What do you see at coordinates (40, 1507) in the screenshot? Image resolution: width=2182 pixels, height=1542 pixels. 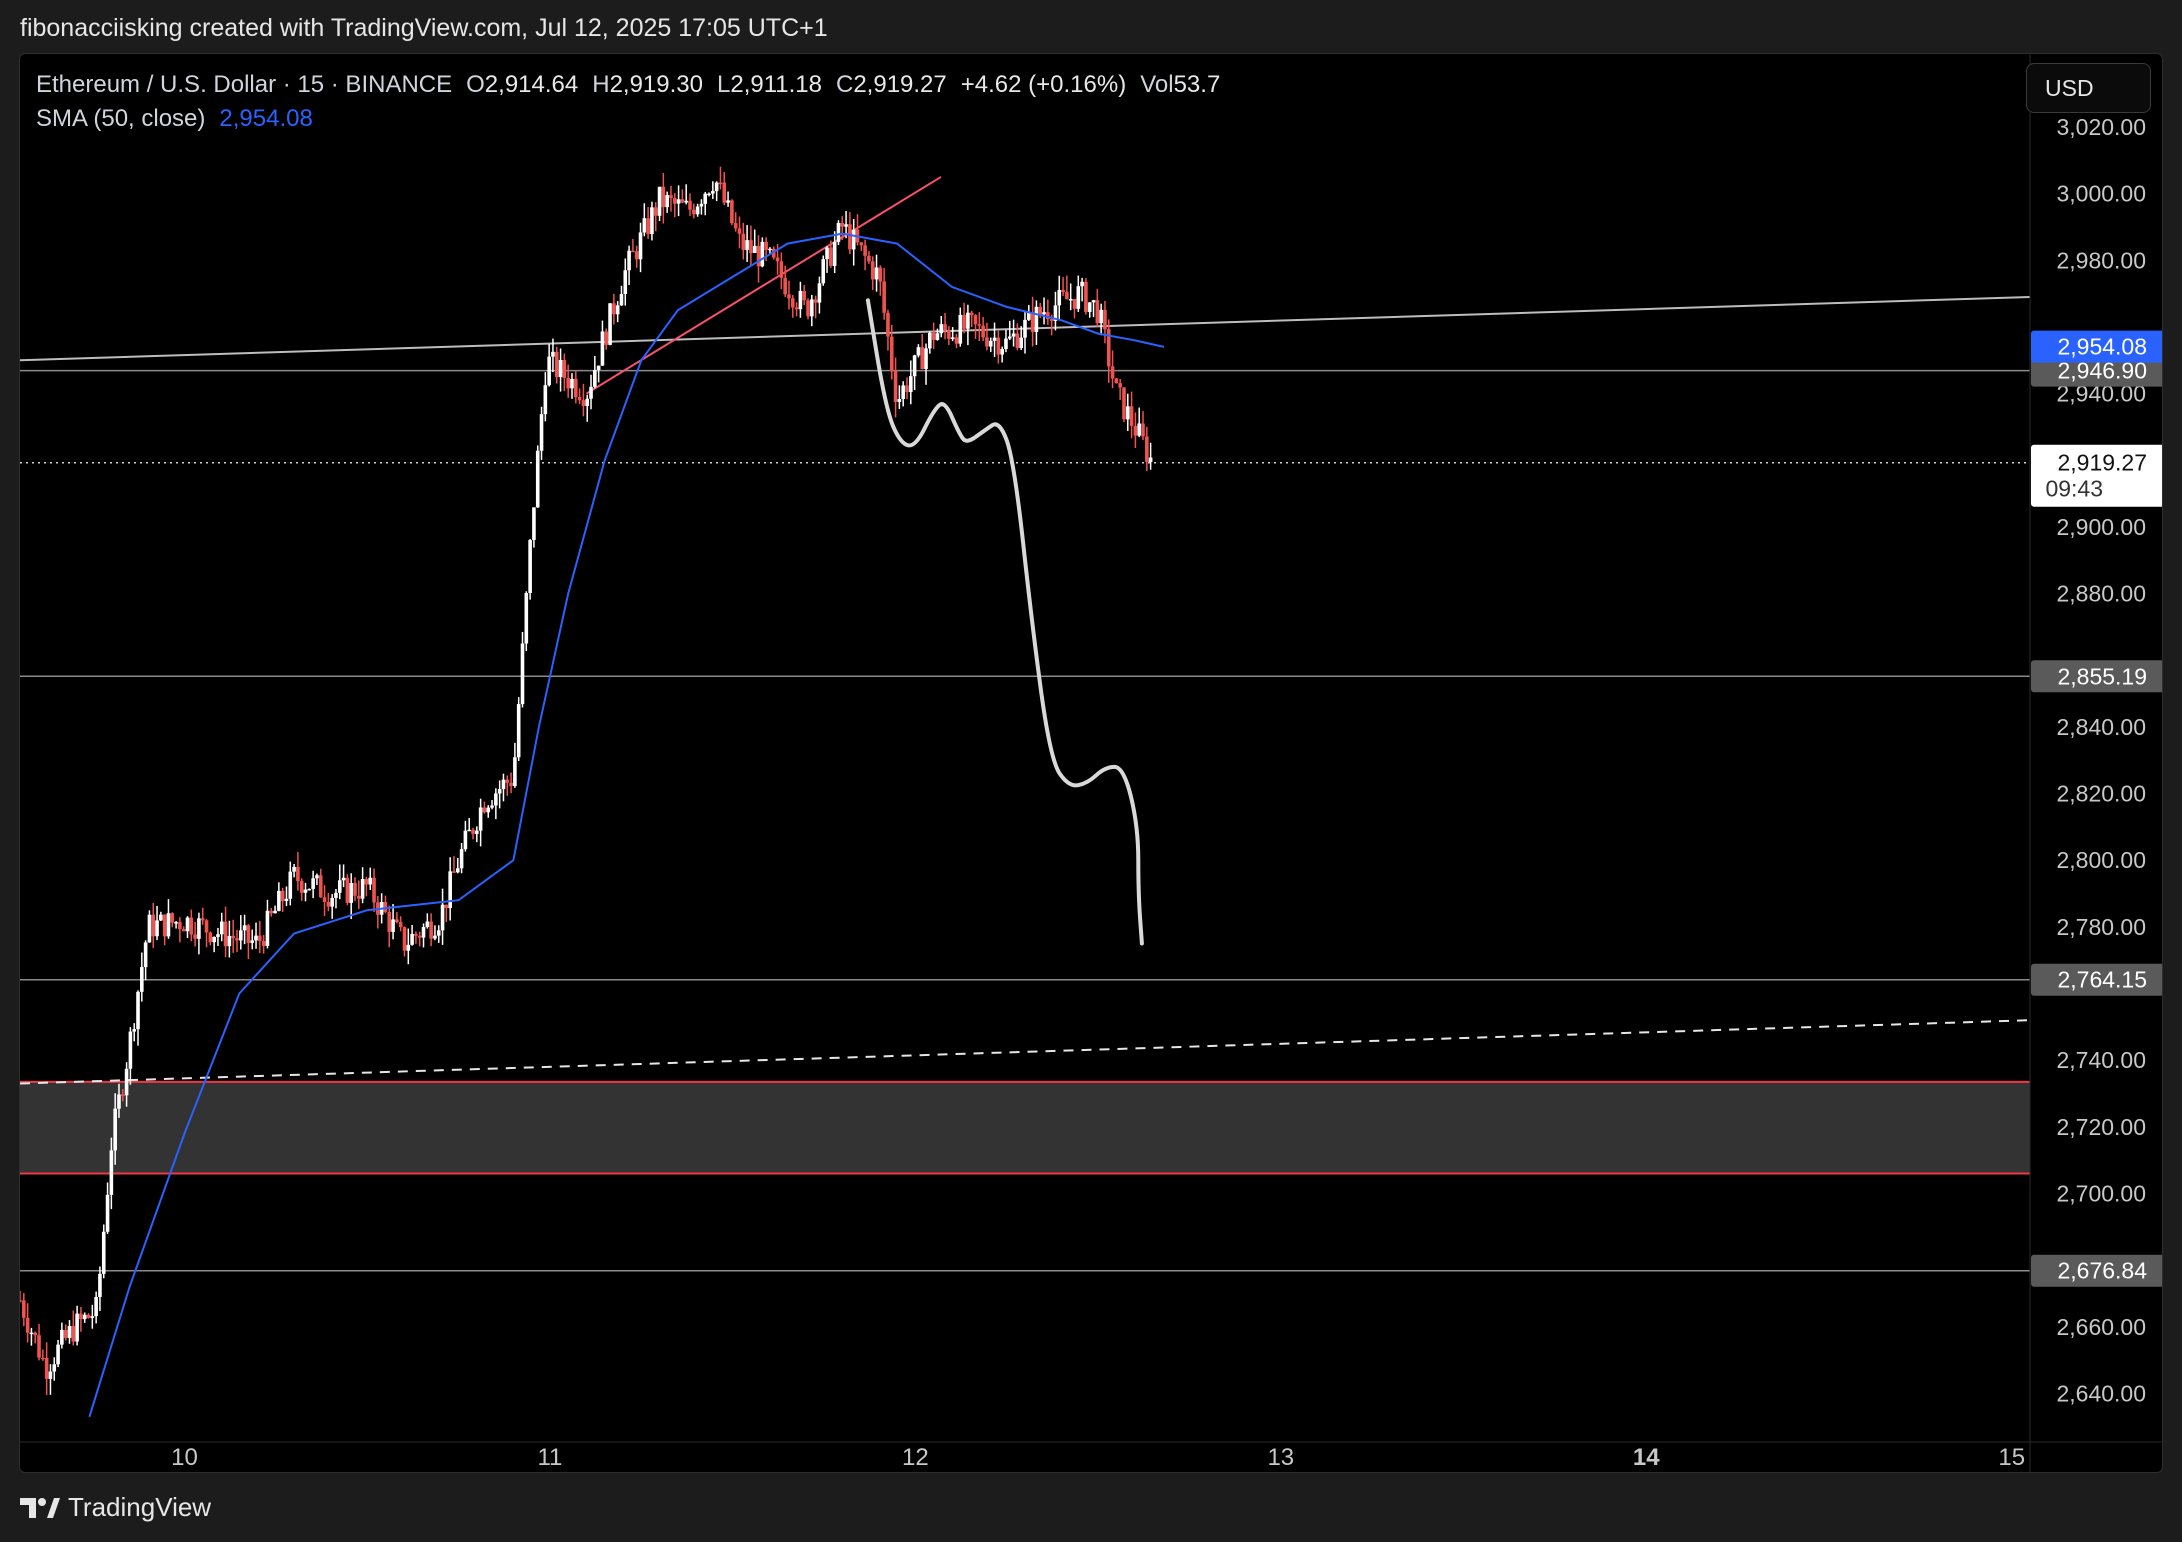 I see `tradingview-logo-icon` at bounding box center [40, 1507].